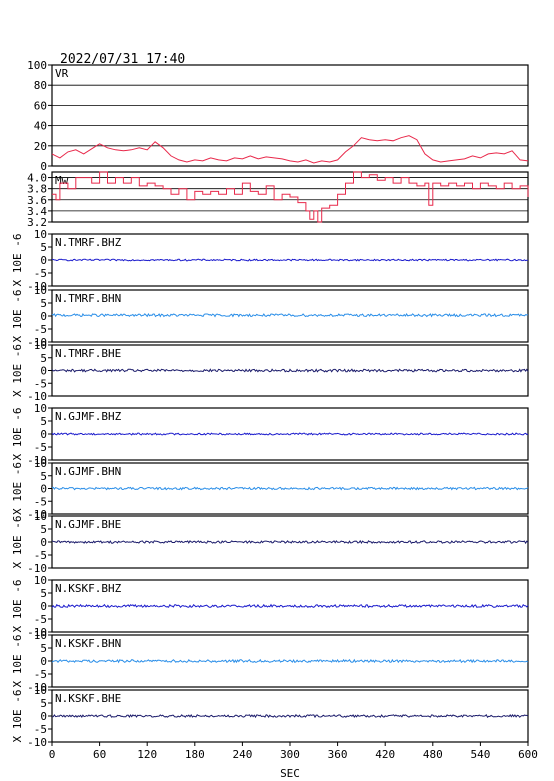 The width and height of the screenshot is (554, 781). I want to click on panel-label: N.TMRF.BHN, so click(88, 298).